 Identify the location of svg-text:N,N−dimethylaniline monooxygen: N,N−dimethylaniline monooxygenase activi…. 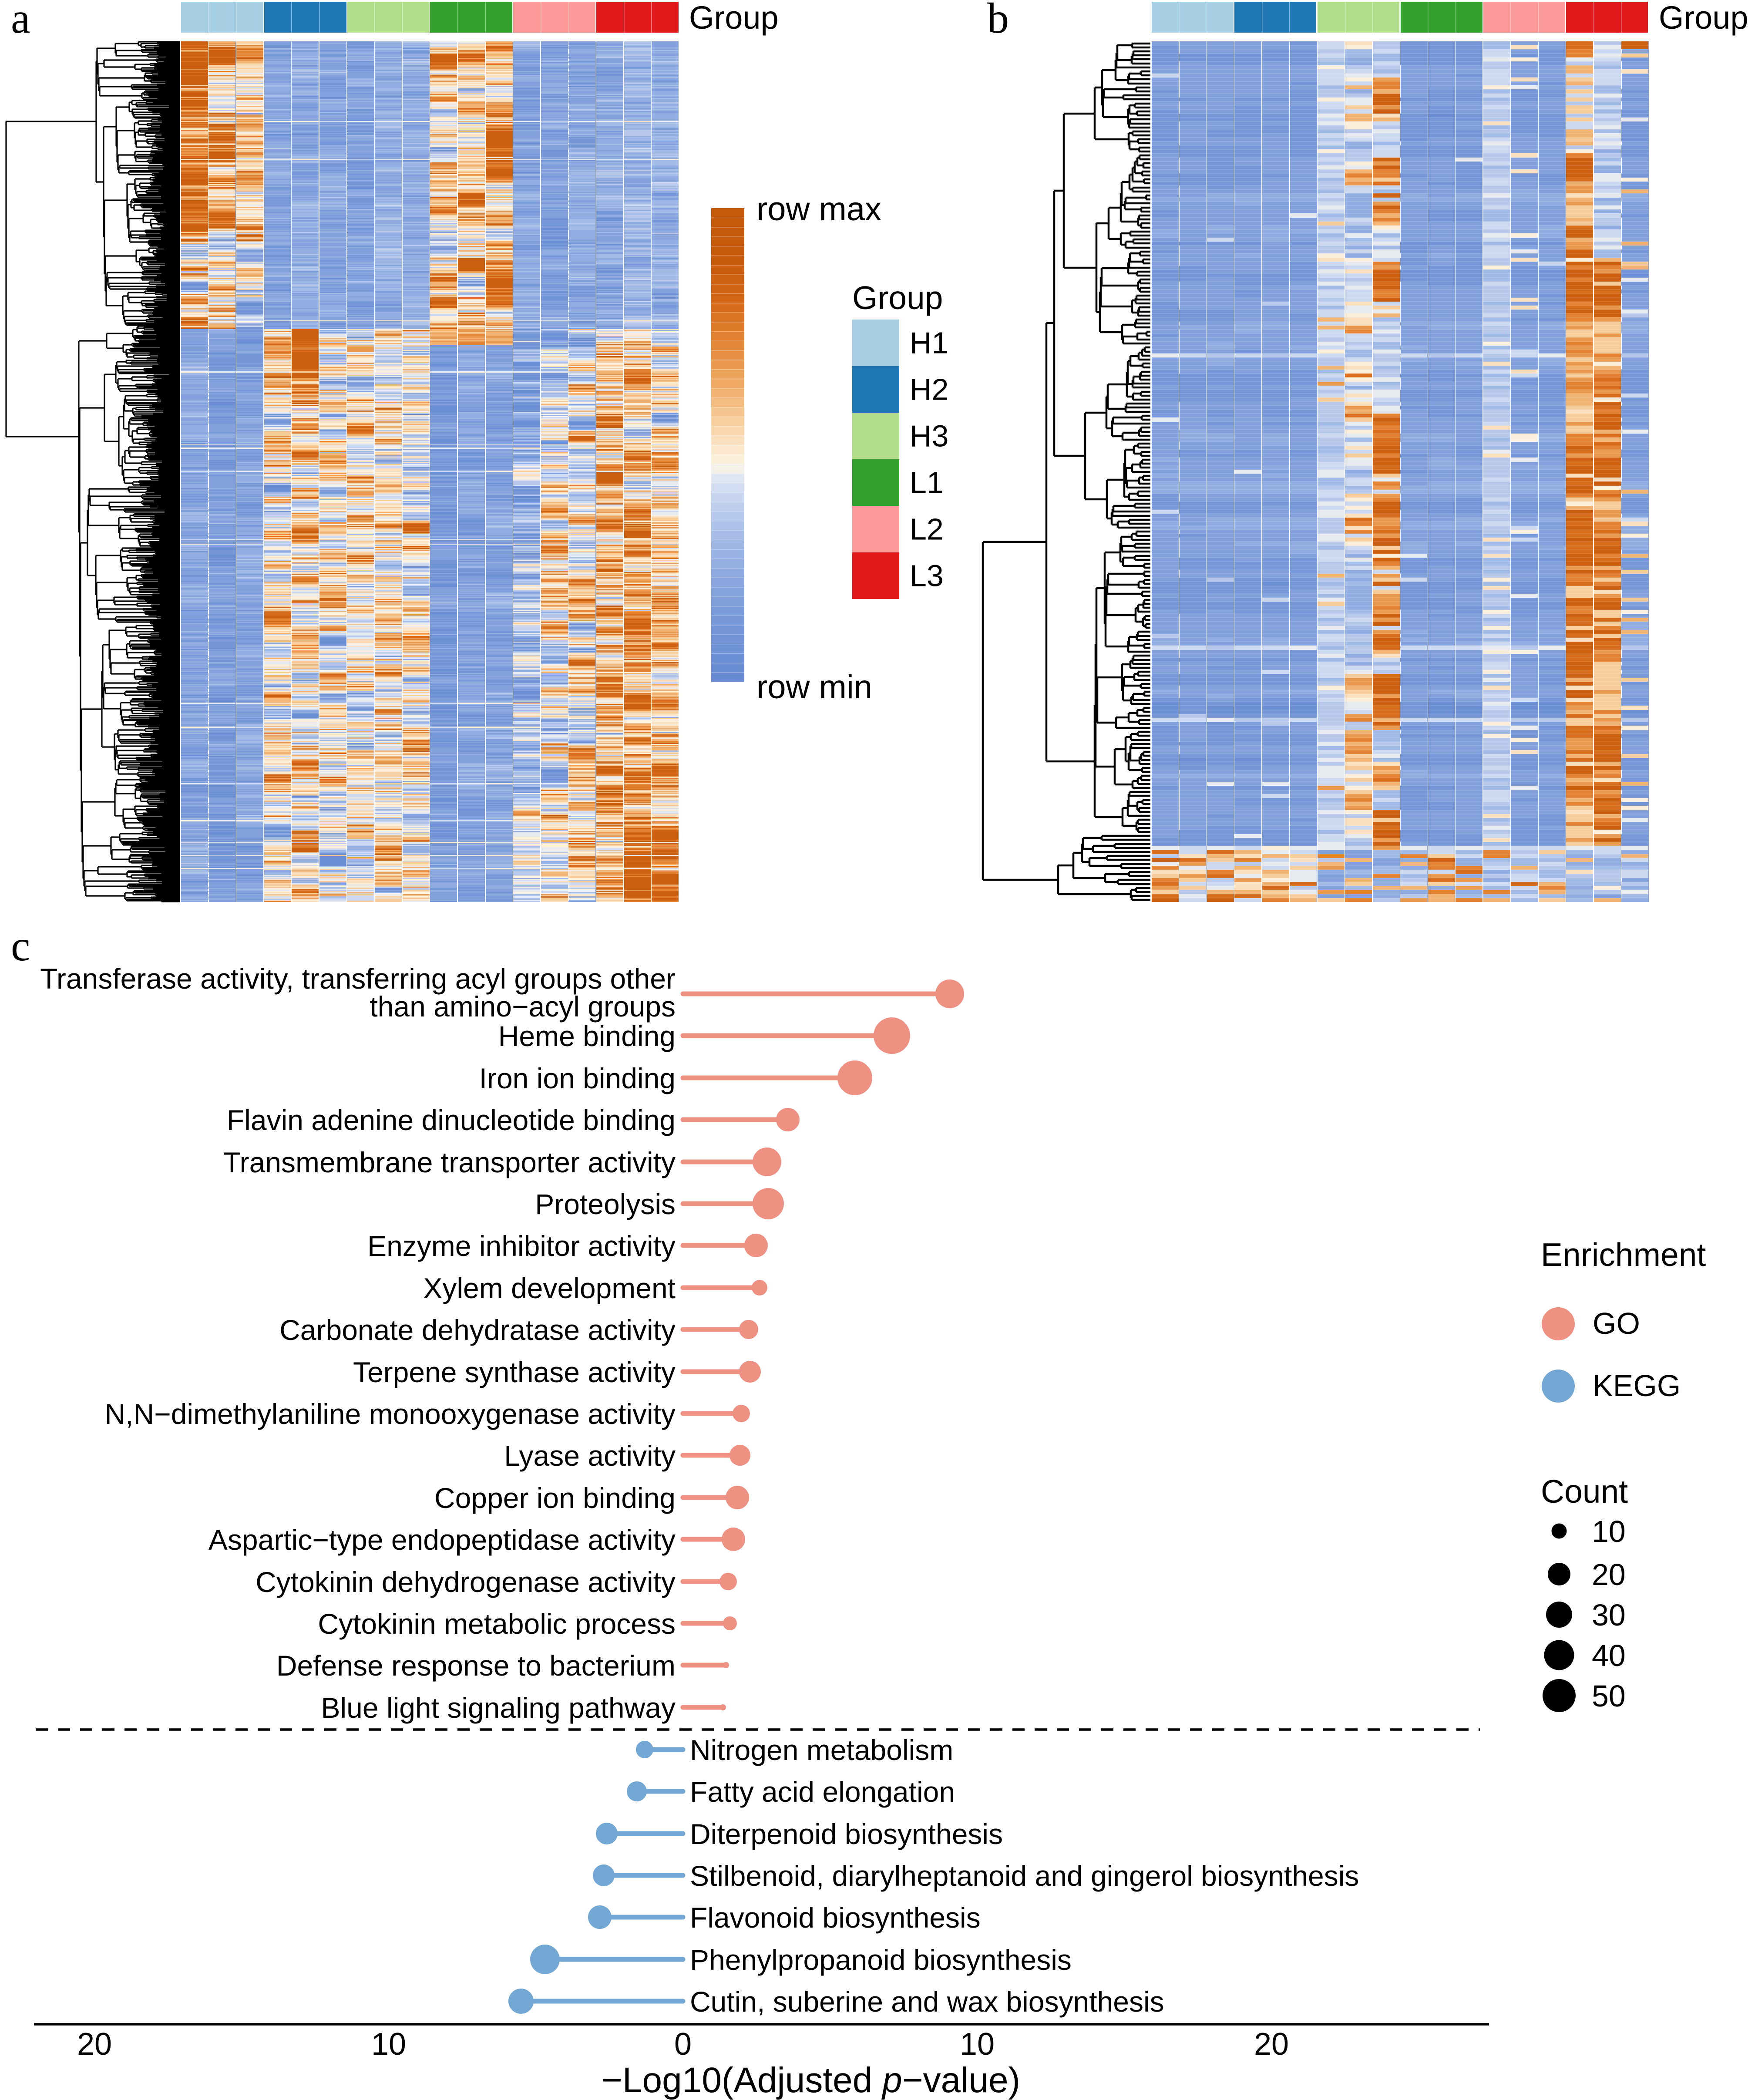
(391, 1414).